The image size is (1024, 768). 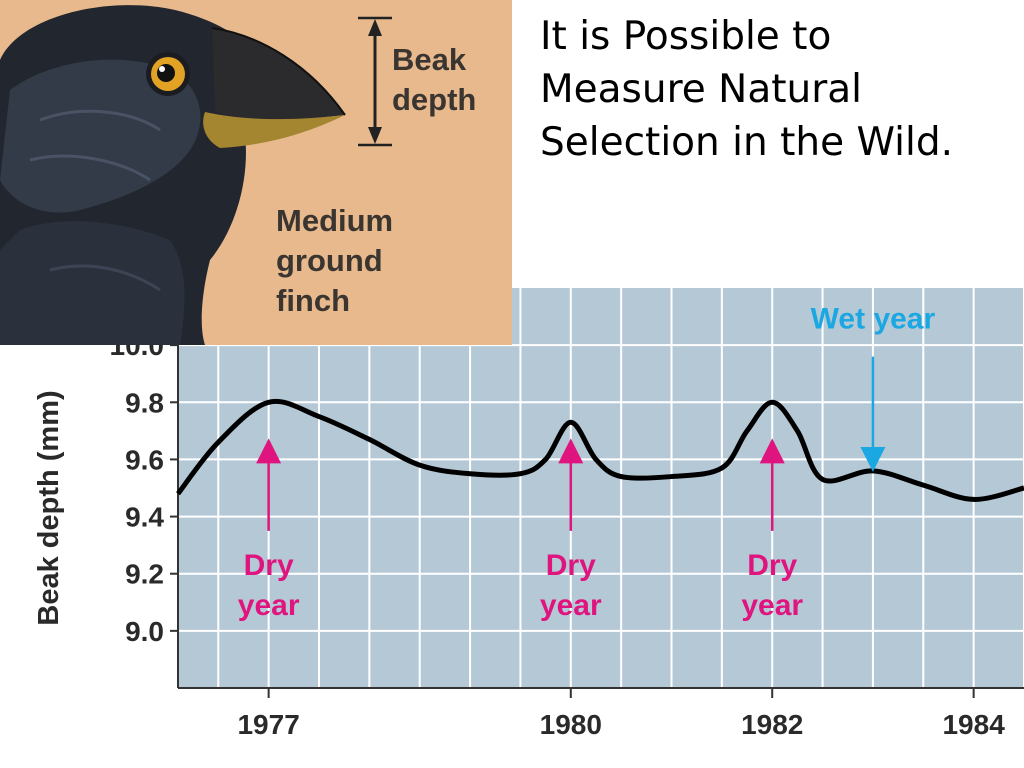 What do you see at coordinates (144, 402) in the screenshot?
I see `y-tick-label: 9.8` at bounding box center [144, 402].